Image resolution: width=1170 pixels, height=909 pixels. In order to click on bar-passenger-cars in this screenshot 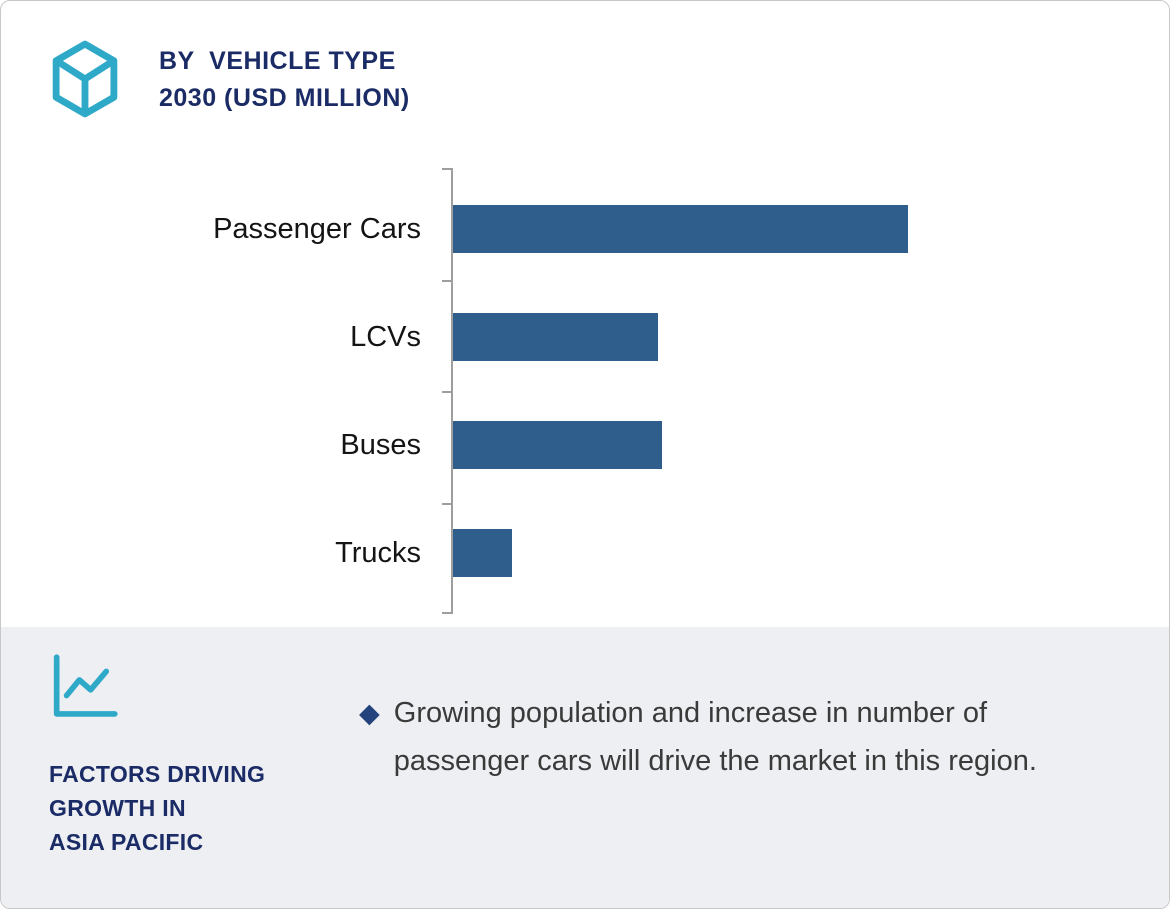, I will do `click(680, 229)`.